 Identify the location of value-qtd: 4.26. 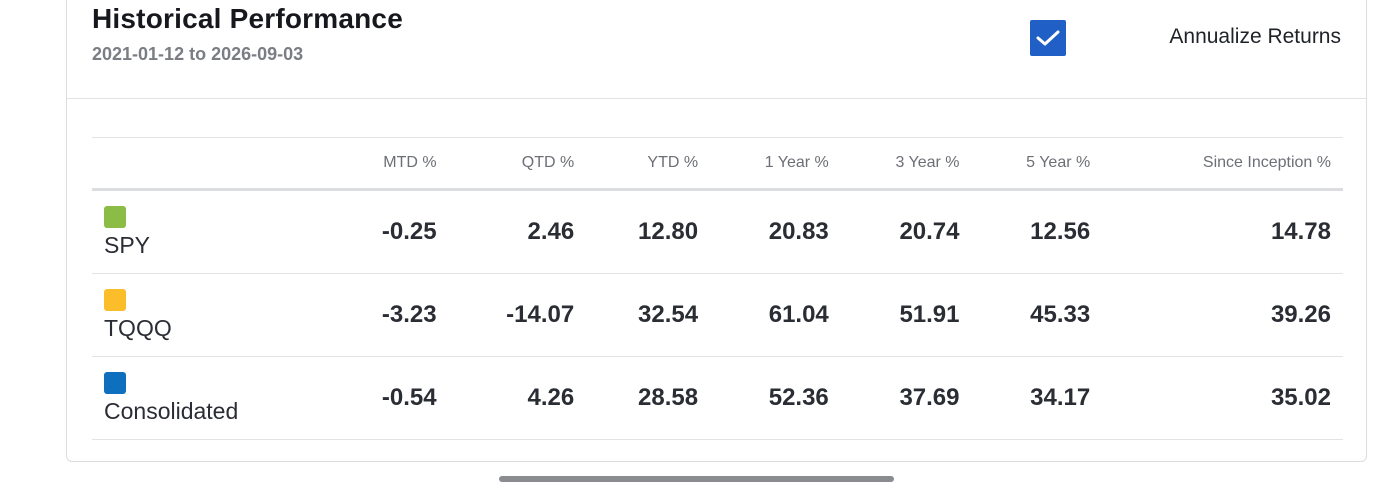
(517, 398).